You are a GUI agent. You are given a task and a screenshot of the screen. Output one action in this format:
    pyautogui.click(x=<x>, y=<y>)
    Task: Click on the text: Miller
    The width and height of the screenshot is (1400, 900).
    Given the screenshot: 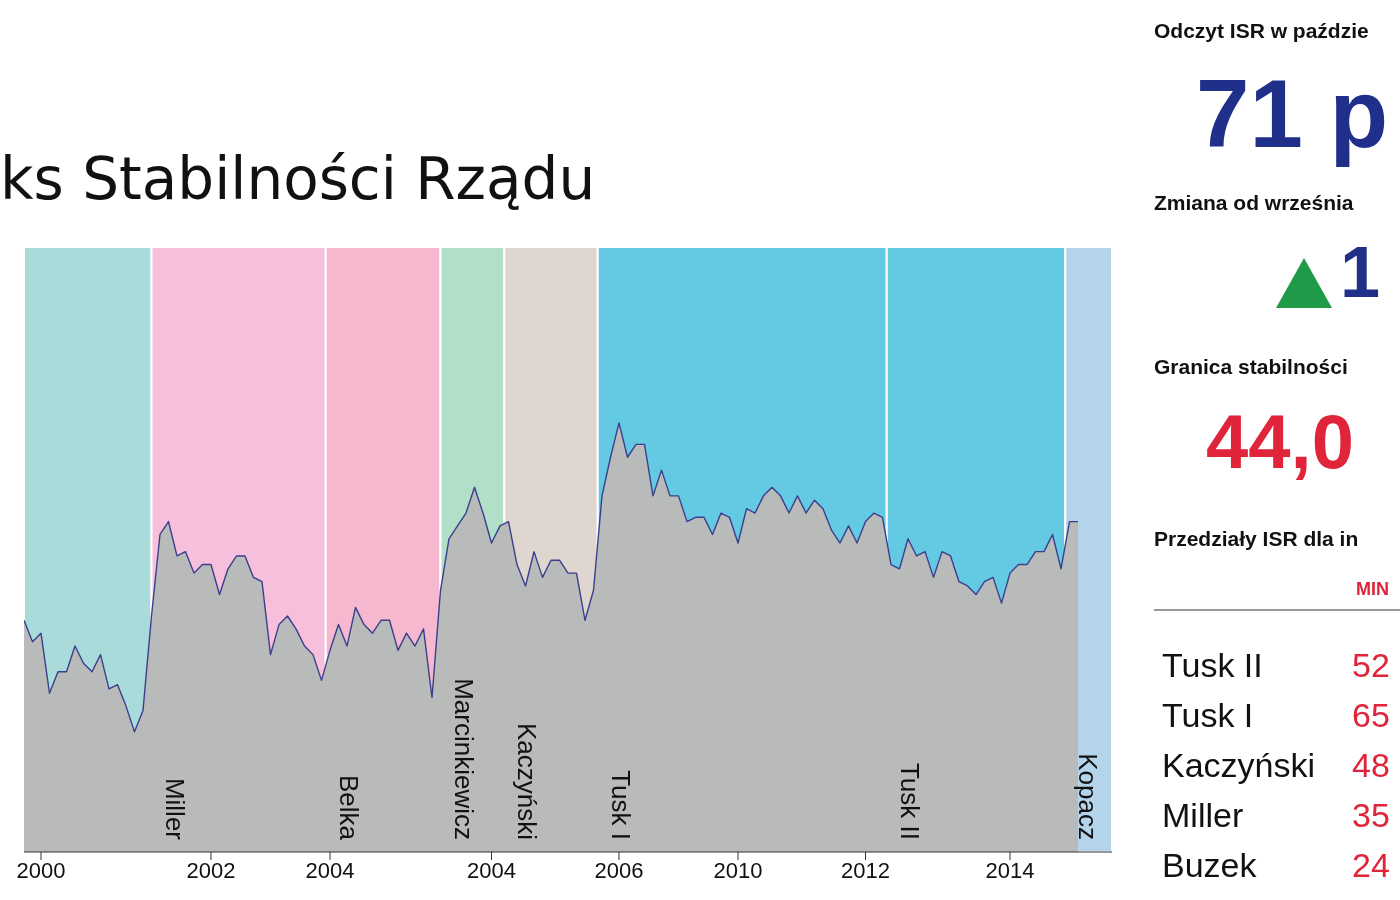 What is the action you would take?
    pyautogui.click(x=1203, y=815)
    